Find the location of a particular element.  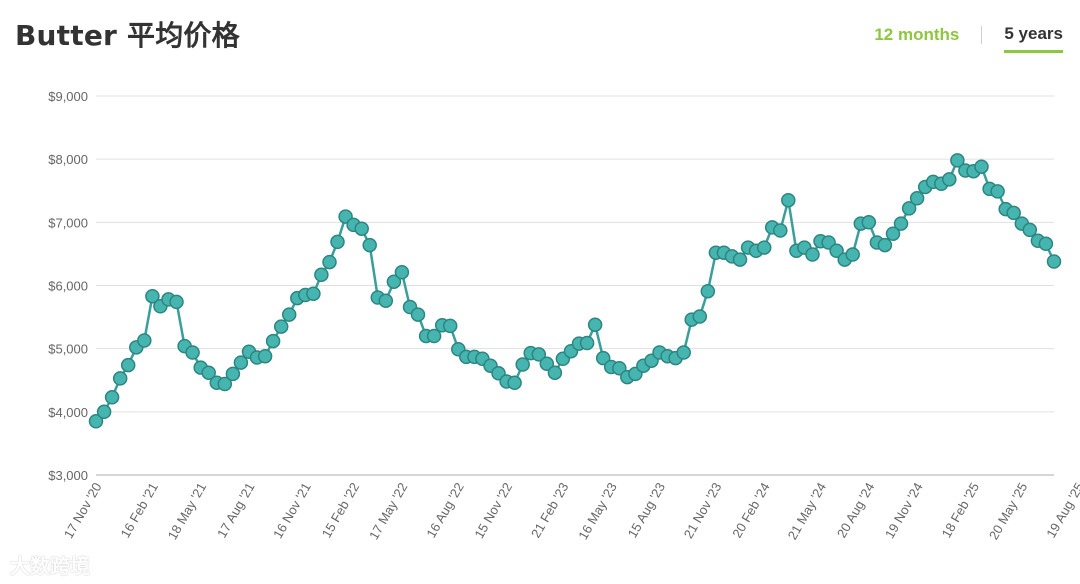

x-tick-label: 20 Feb '24 is located at coordinates (751, 510).